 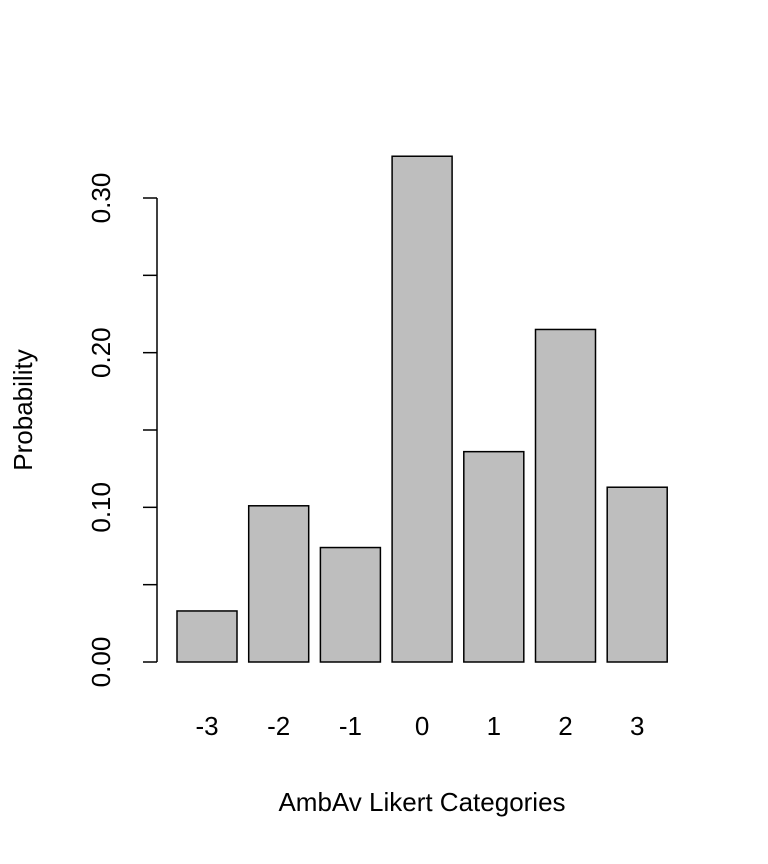 What do you see at coordinates (101, 352) in the screenshot?
I see `y-tick-label: 0.20` at bounding box center [101, 352].